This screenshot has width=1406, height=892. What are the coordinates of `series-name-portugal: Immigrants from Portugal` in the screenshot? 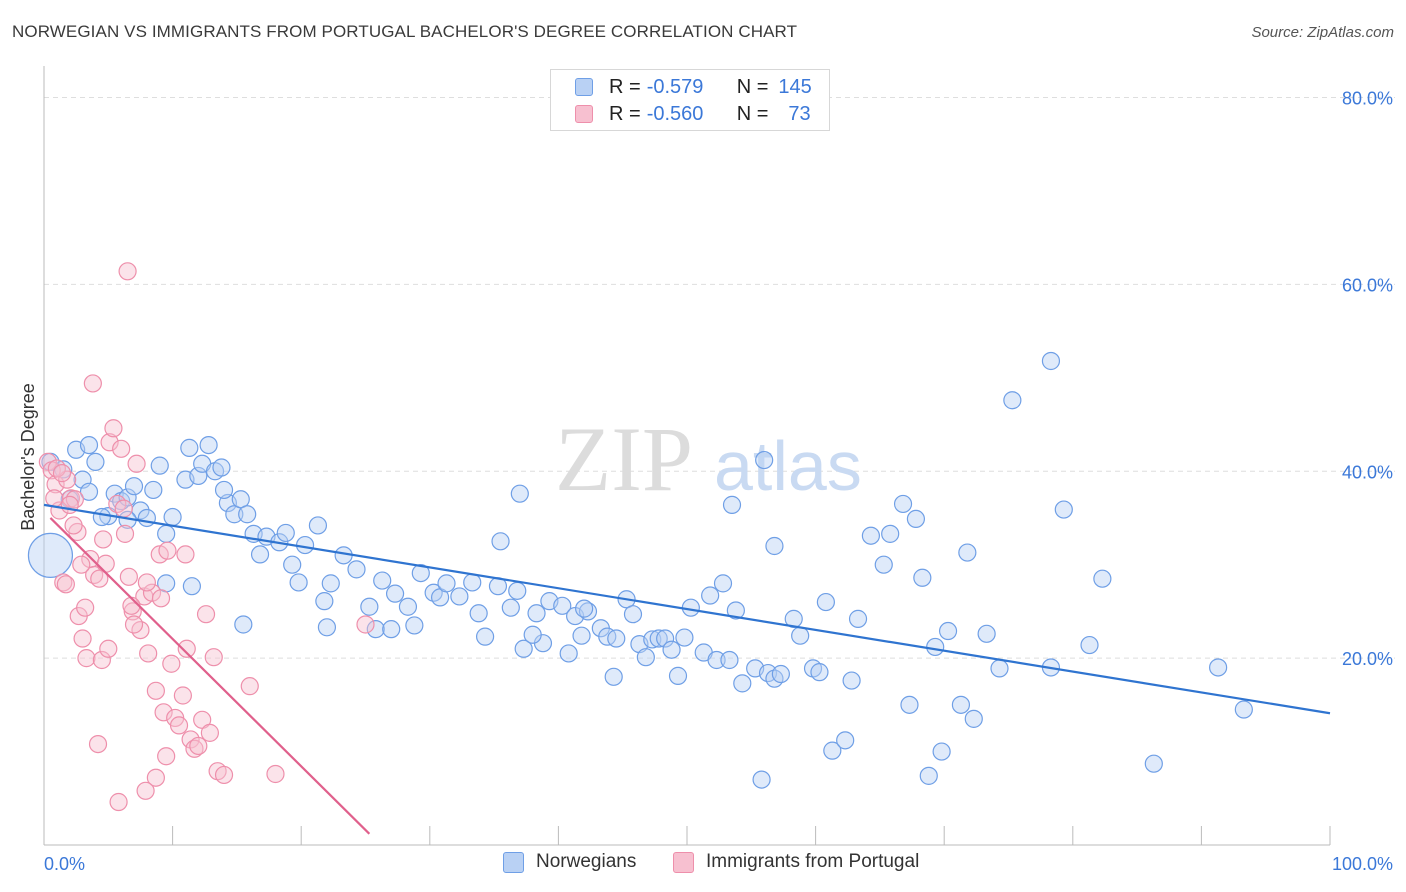 It's located at (813, 861).